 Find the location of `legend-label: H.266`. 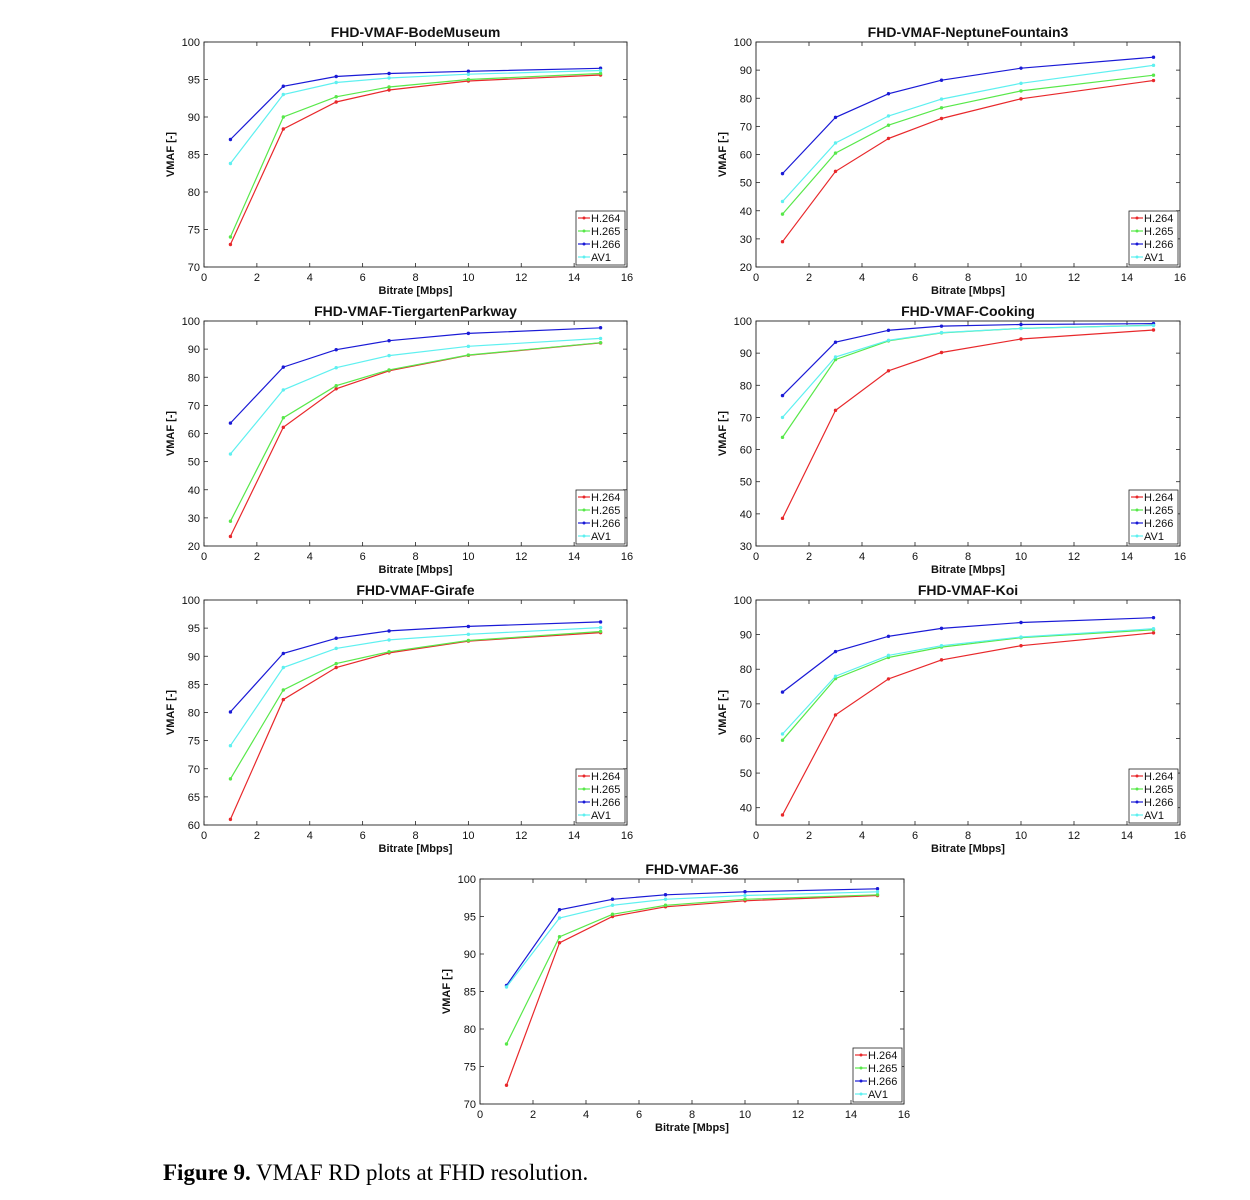

legend-label: H.266 is located at coordinates (605, 245).